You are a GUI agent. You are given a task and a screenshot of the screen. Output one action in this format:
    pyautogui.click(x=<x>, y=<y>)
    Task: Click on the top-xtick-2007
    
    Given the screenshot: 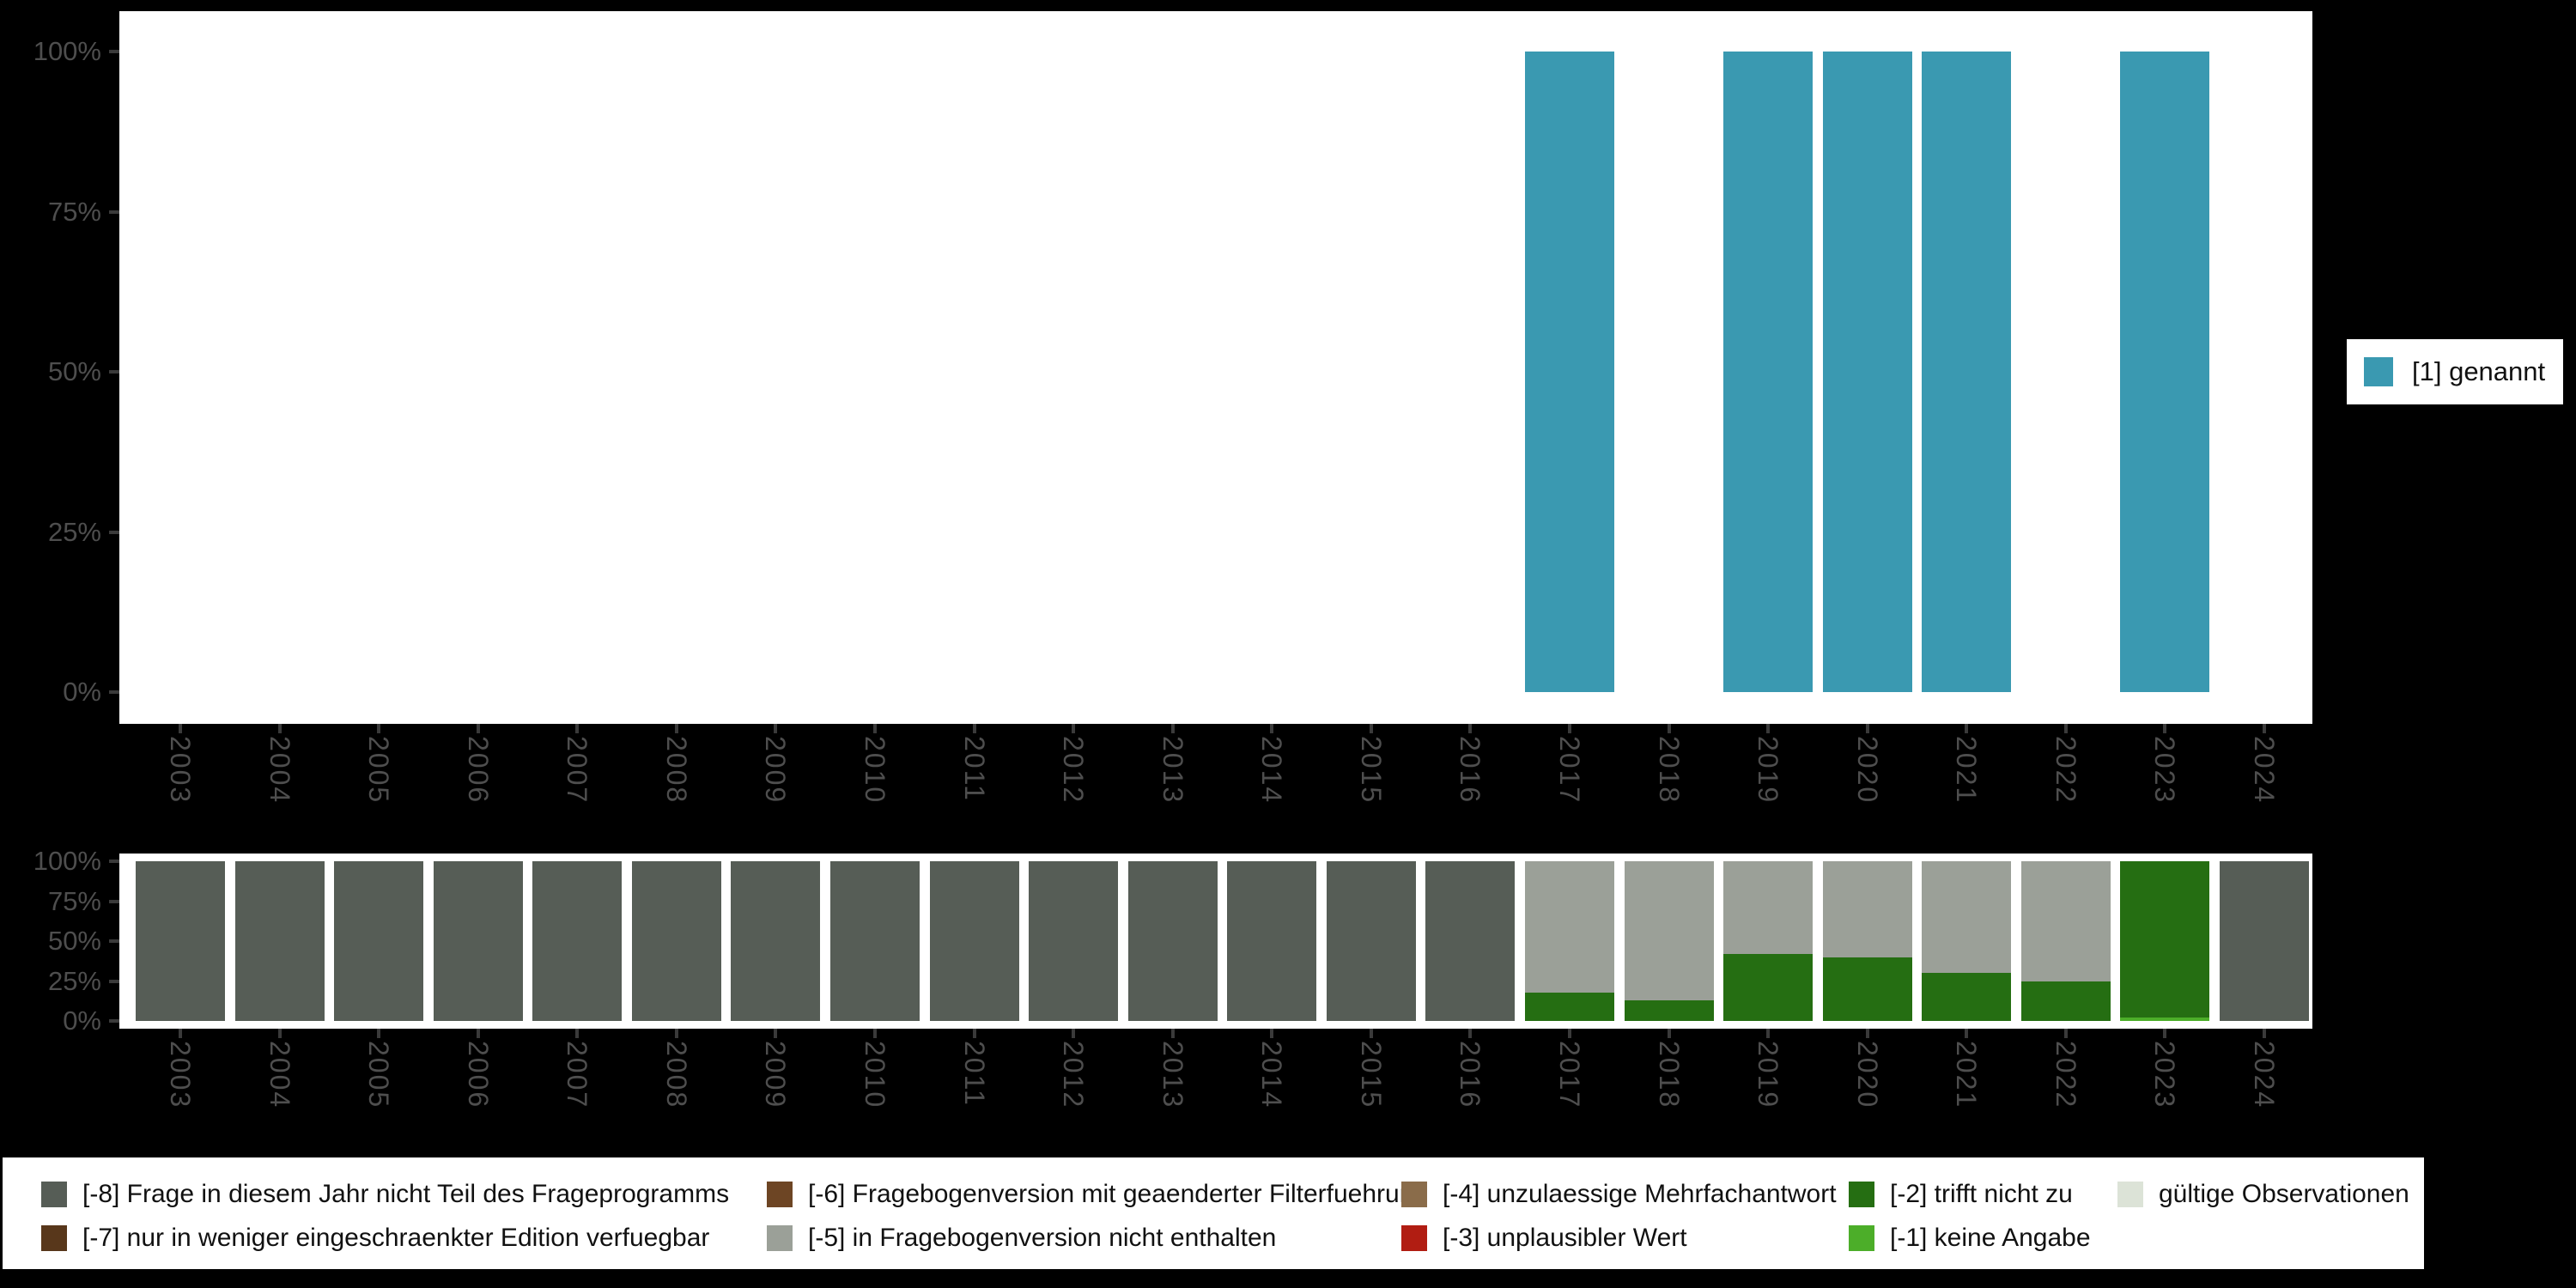 What is the action you would take?
    pyautogui.click(x=577, y=728)
    